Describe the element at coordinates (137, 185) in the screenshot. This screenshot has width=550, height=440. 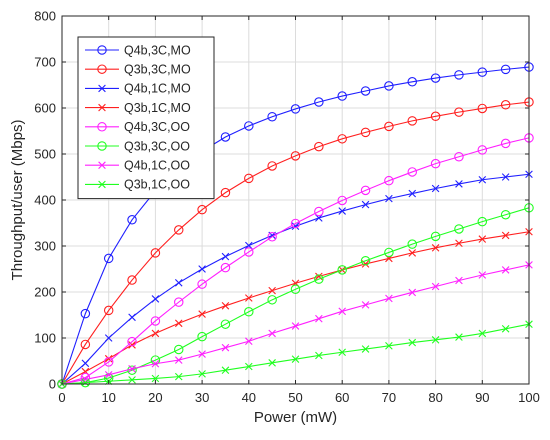
I see `legend-entry: Q3b,1C,OO` at that location.